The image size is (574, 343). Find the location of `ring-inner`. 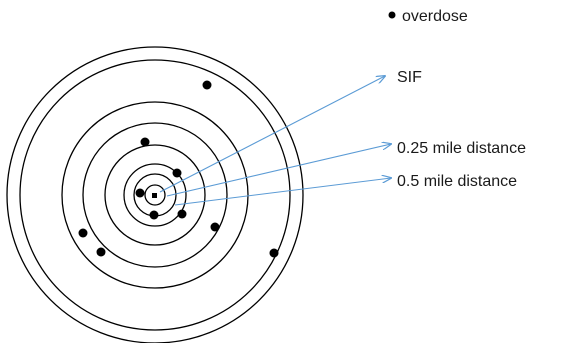

ring-inner is located at coordinates (155, 195).